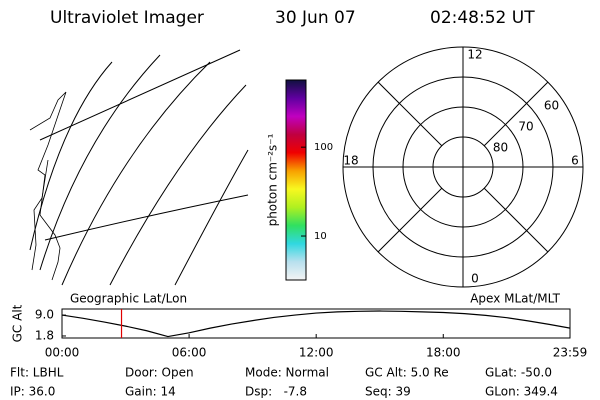  Describe the element at coordinates (474, 55) in the screenshot. I see `mlt-label: 12` at that location.